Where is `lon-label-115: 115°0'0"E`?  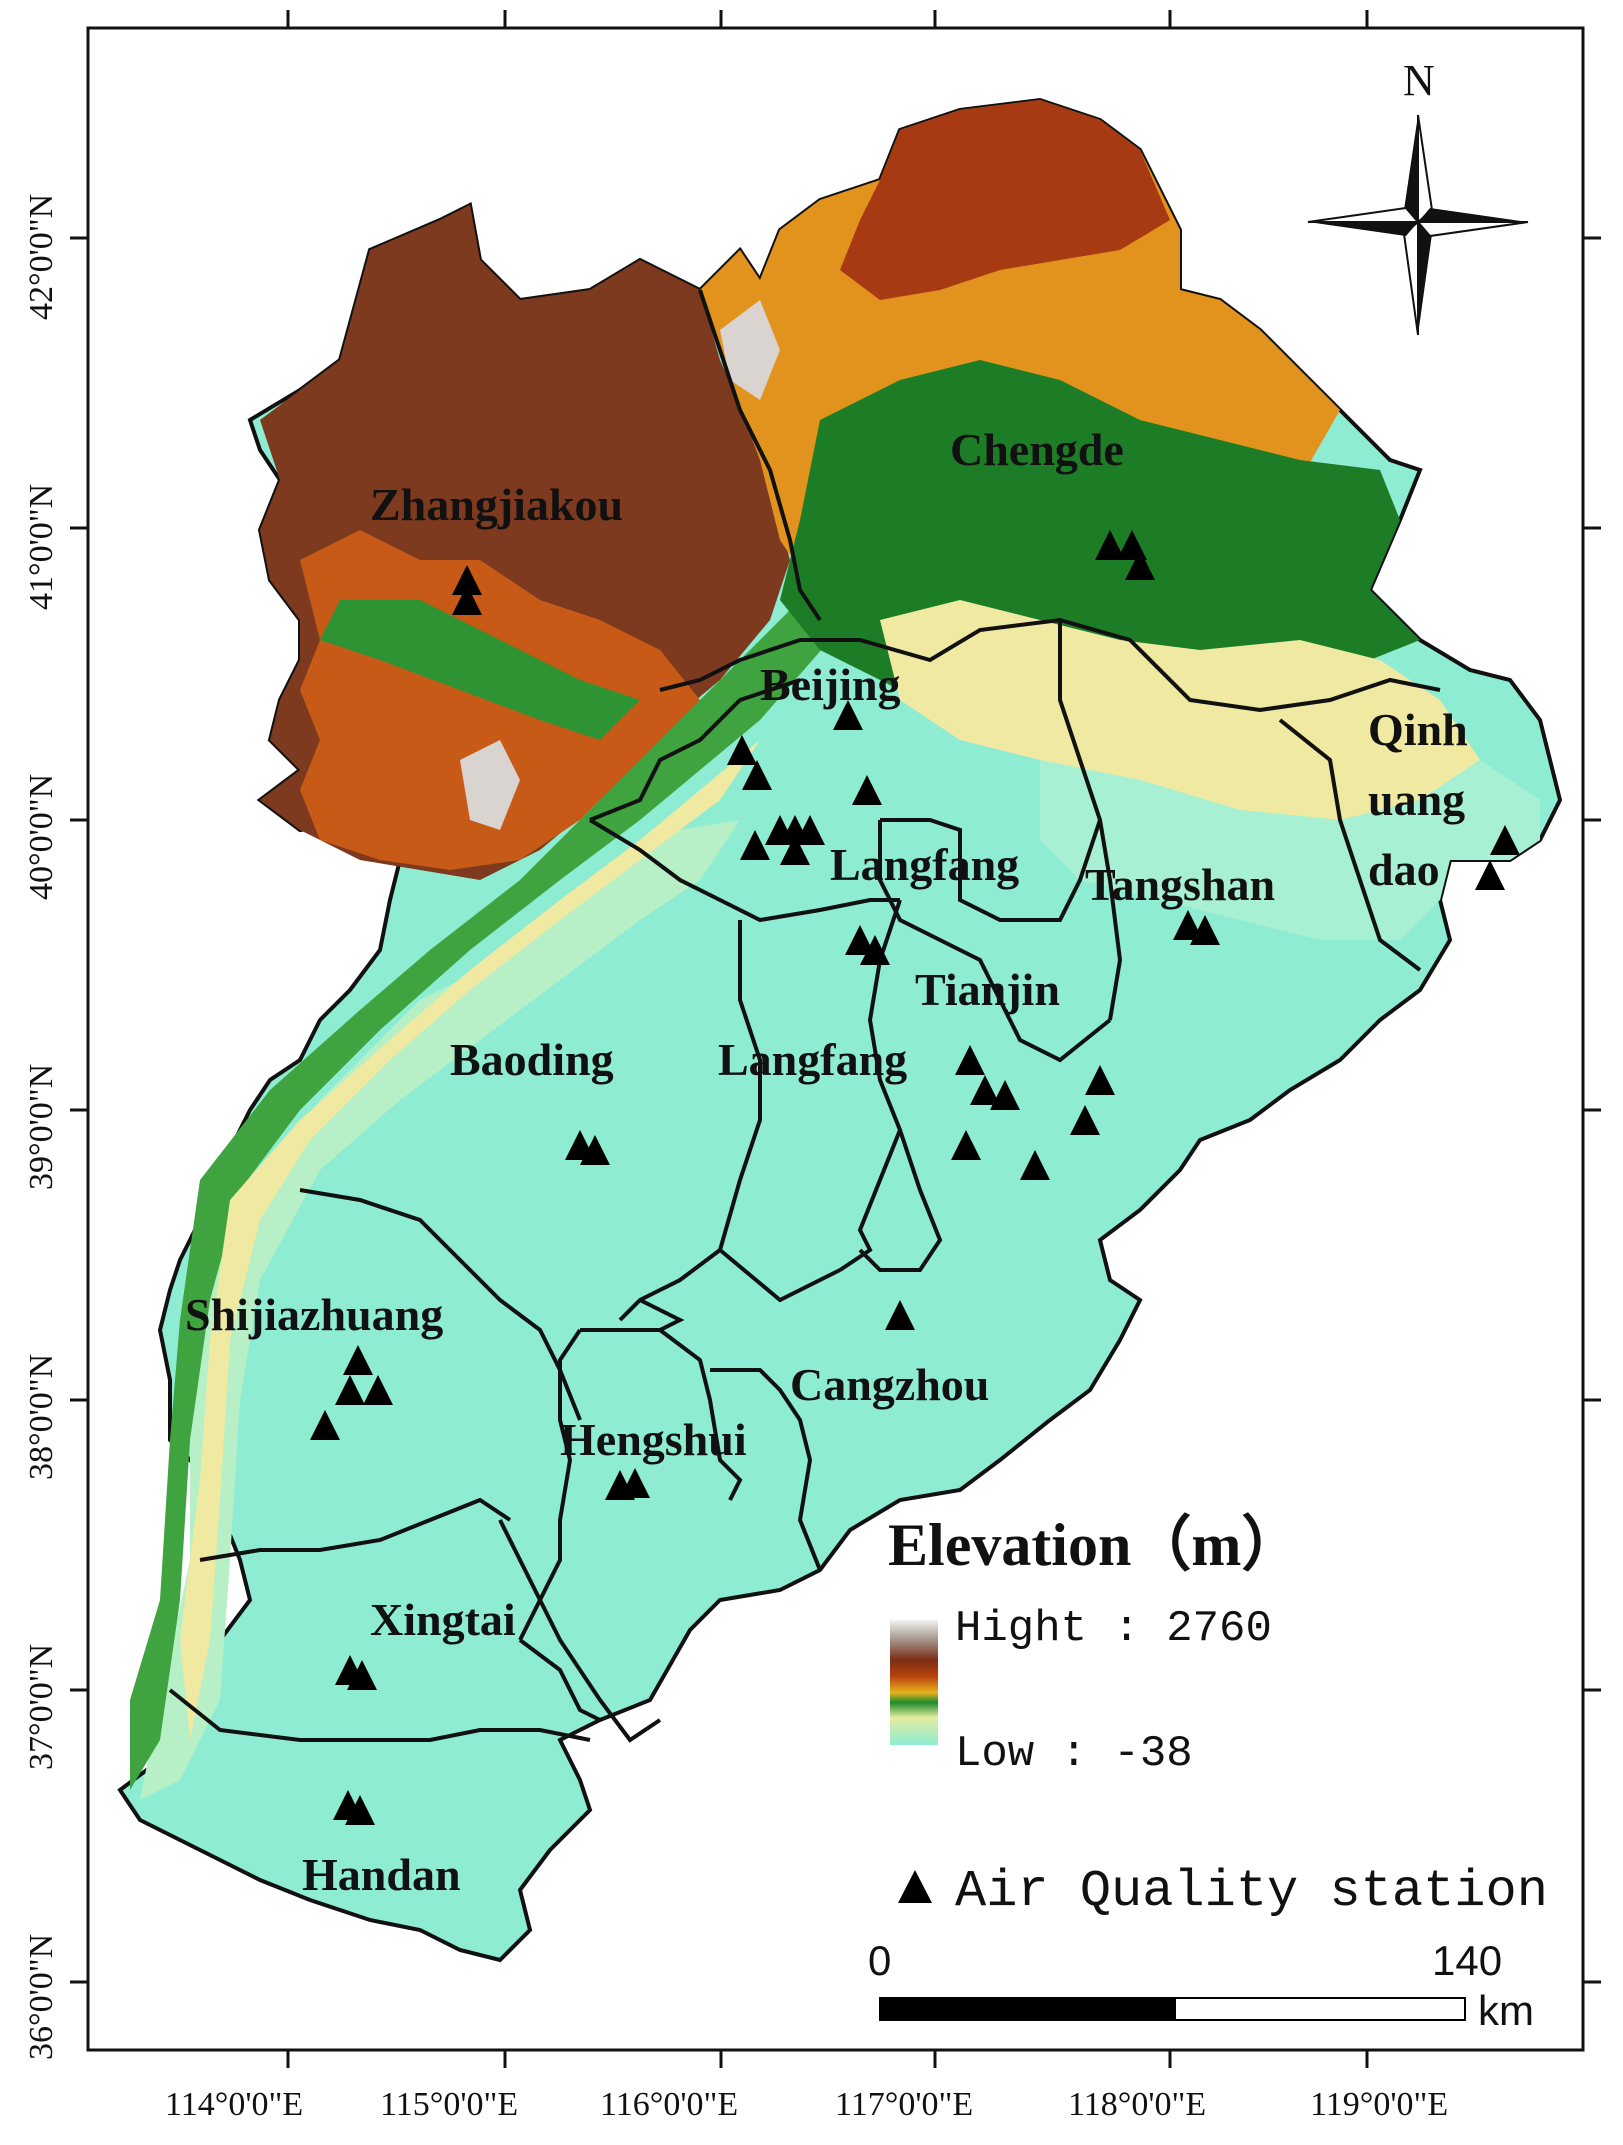 lon-label-115: 115°0'0"E is located at coordinates (449, 2104).